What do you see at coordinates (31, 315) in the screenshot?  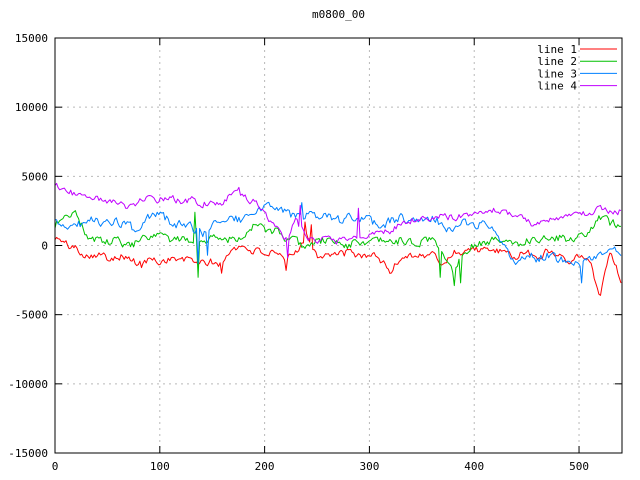 I see `y-tick-label: -5000` at bounding box center [31, 315].